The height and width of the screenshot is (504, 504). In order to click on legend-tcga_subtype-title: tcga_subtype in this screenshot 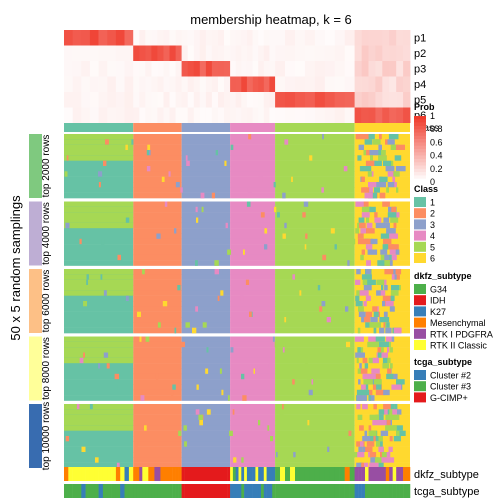, I will do `click(443, 362)`.